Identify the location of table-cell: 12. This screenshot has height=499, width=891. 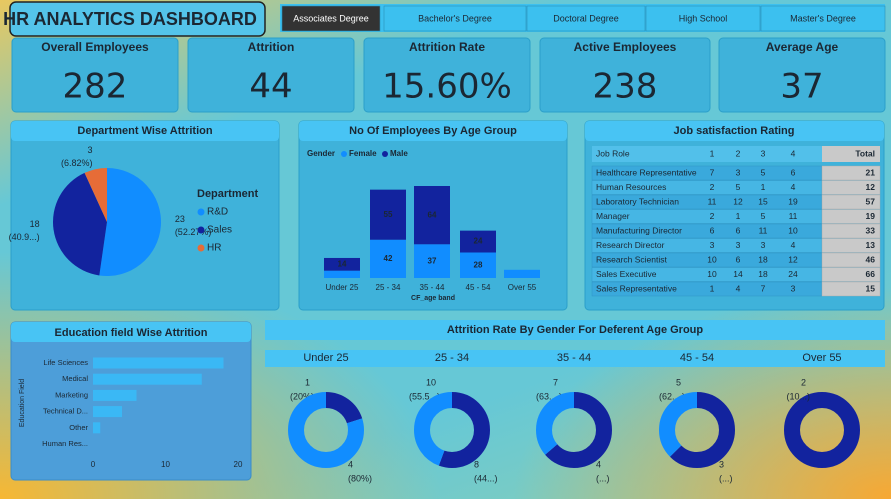
(738, 201).